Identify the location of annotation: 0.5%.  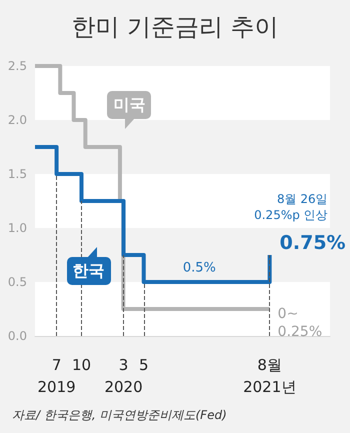
(199, 268).